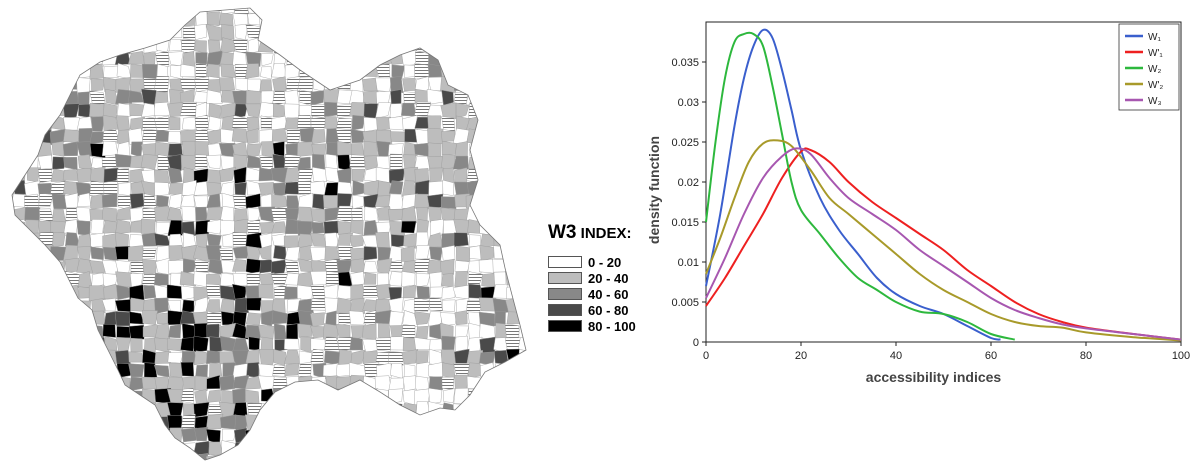 Image resolution: width=1193 pixels, height=468 pixels. What do you see at coordinates (696, 343) in the screenshot?
I see `y-tick-label: 0` at bounding box center [696, 343].